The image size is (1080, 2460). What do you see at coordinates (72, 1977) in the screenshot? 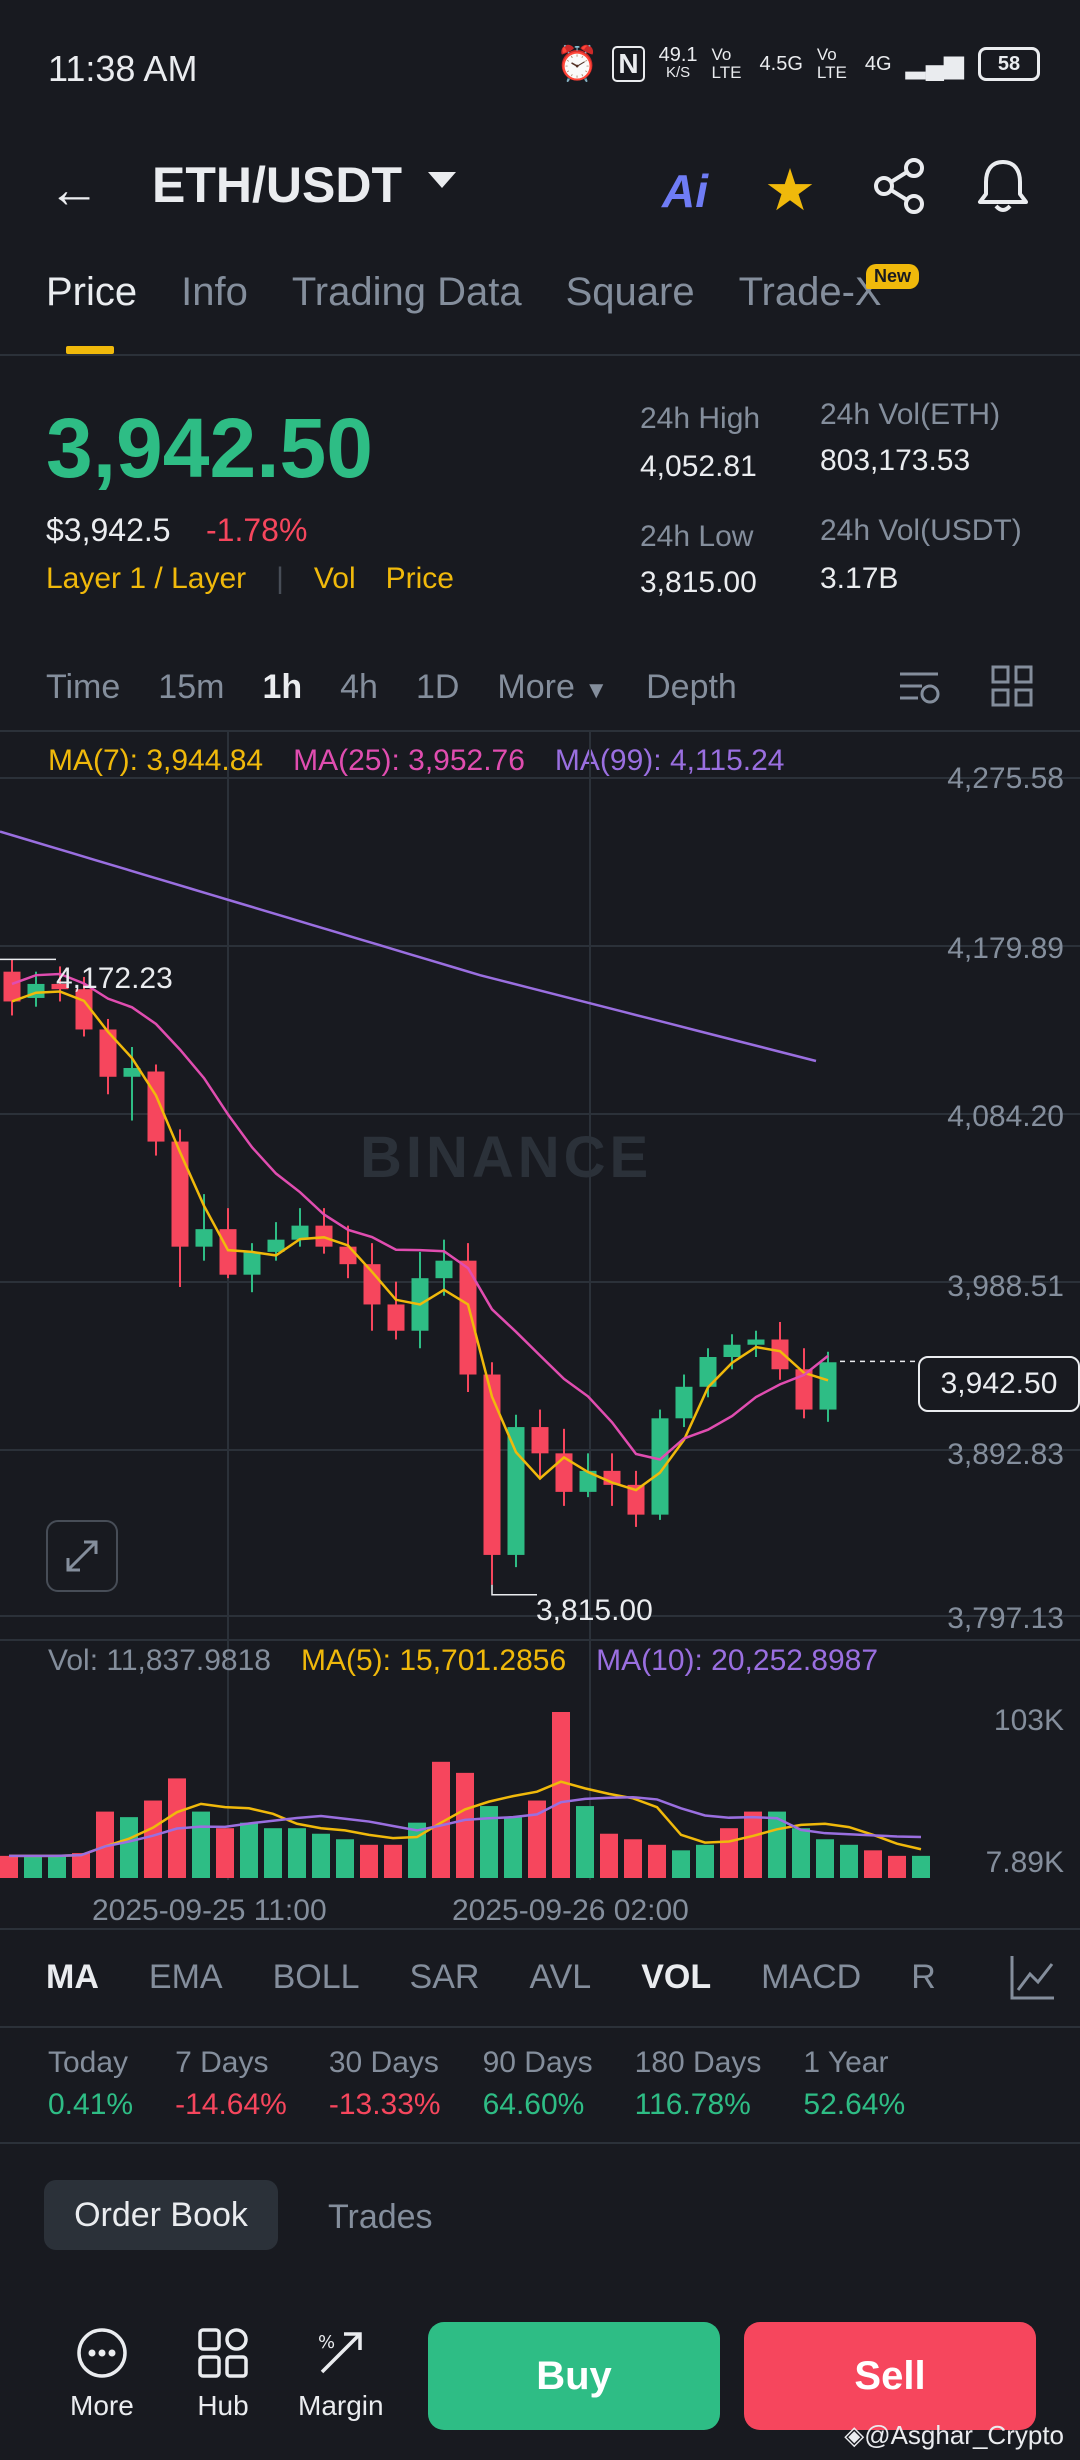
I see `ind-ma: MA` at bounding box center [72, 1977].